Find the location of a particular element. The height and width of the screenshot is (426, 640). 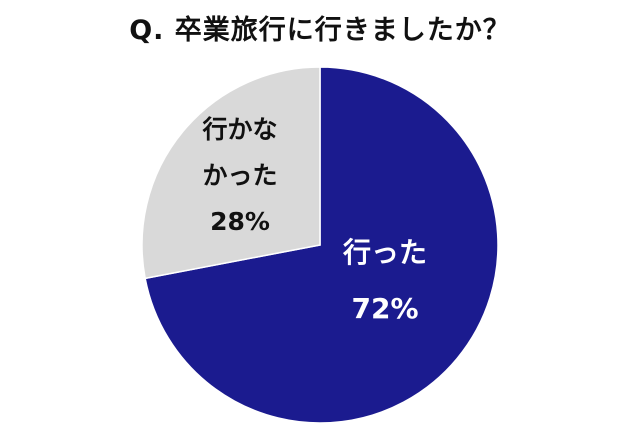

pie-slice is located at coordinates (231, 173).